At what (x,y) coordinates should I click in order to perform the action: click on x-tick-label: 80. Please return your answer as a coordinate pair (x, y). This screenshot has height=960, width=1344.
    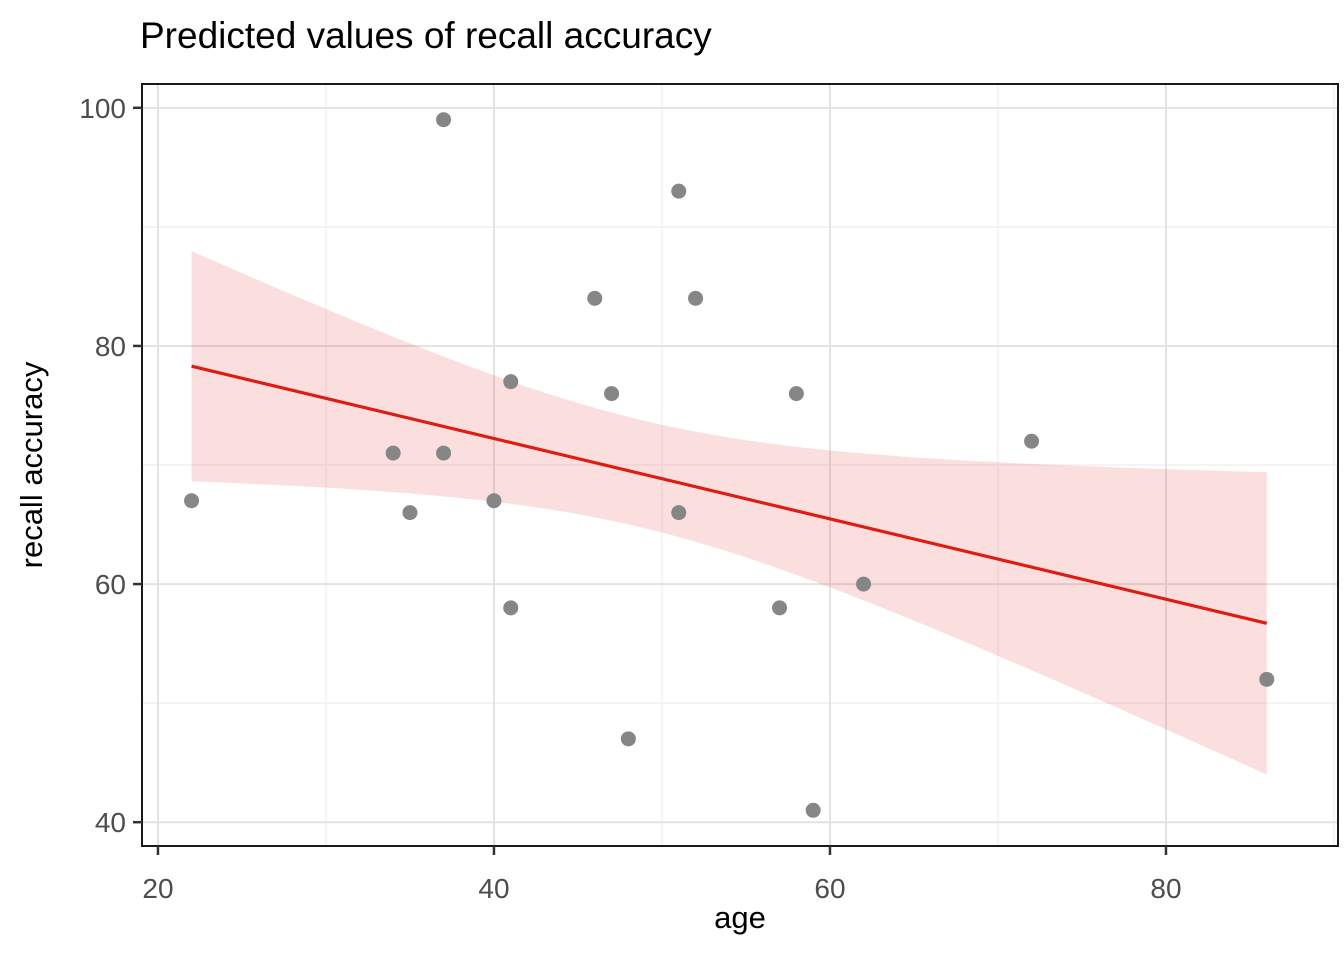
    Looking at the image, I should click on (1165, 888).